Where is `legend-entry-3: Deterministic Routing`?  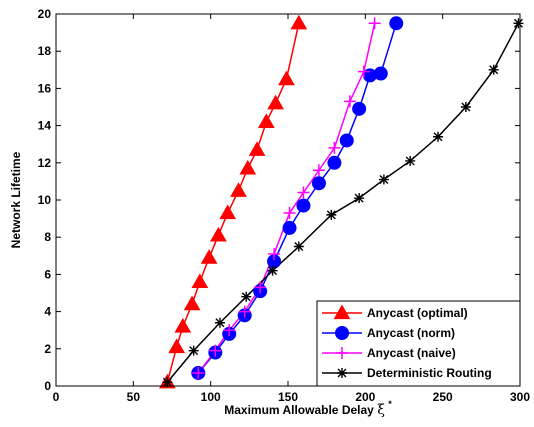
legend-entry-3: Deterministic Routing is located at coordinates (407, 373).